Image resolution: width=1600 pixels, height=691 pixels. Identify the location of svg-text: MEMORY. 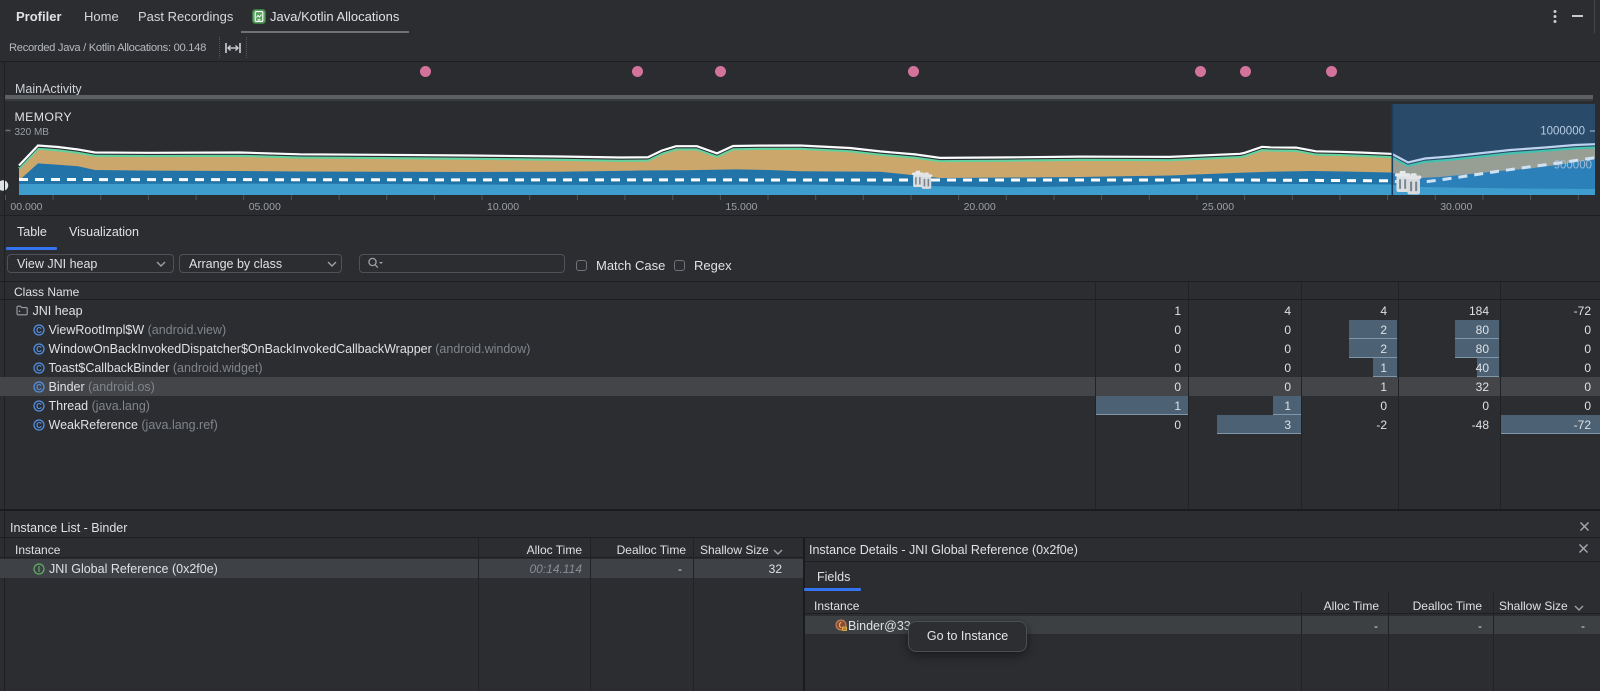
(44, 117).